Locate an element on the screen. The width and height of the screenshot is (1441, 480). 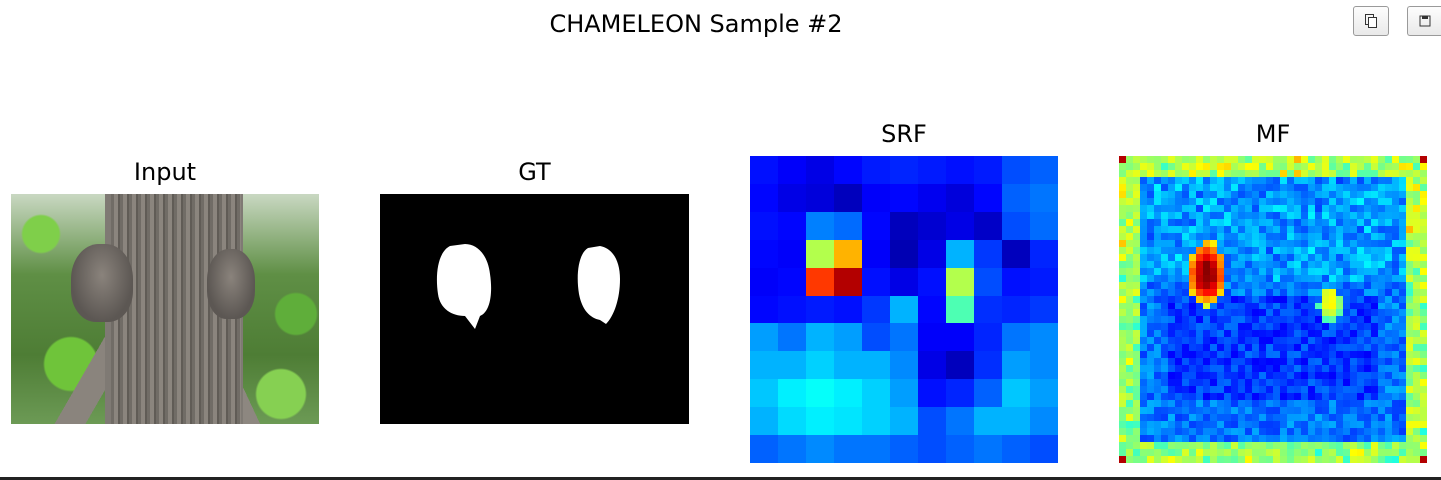
copy-icon is located at coordinates (1371, 21).